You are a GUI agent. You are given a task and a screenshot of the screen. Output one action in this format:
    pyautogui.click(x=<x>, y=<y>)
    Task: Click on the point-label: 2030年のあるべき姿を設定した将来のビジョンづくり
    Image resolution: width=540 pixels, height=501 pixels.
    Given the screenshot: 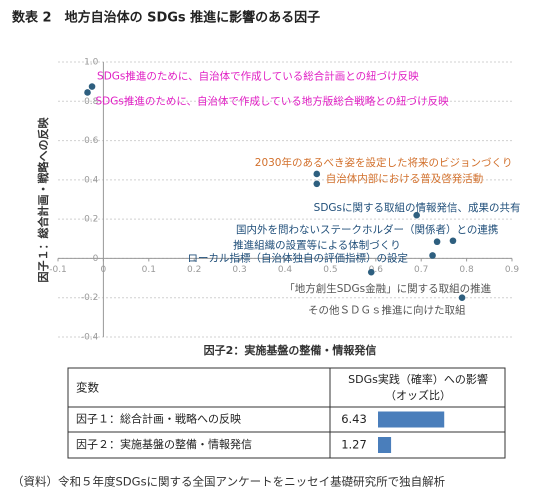 What is the action you would take?
    pyautogui.click(x=384, y=162)
    